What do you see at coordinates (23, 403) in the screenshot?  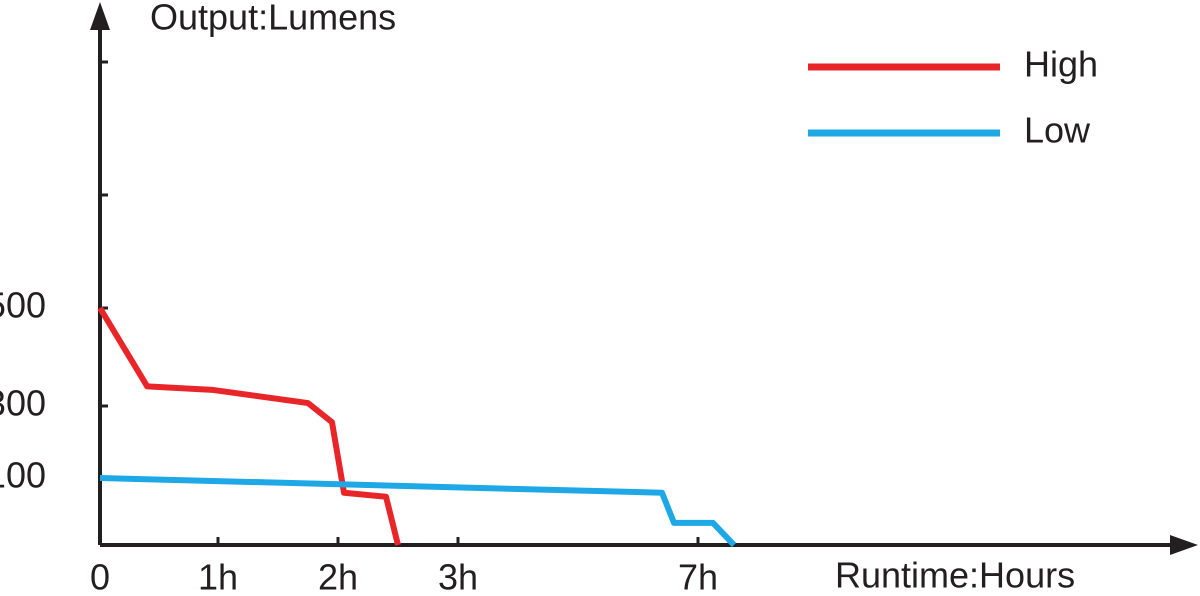 I see `y-tick-label: 300` at bounding box center [23, 403].